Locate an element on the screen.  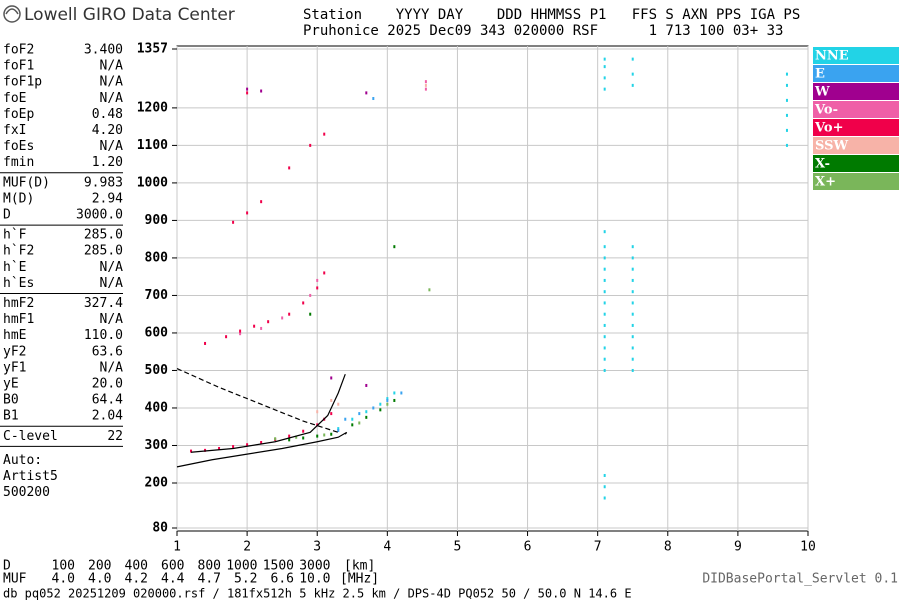
param-name: foEp is located at coordinates (18, 114).